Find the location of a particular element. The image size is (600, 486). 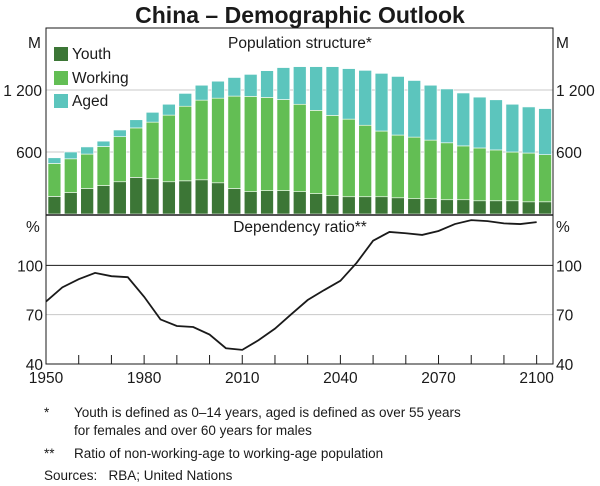

bar-youth-2020 is located at coordinates (283, 202).